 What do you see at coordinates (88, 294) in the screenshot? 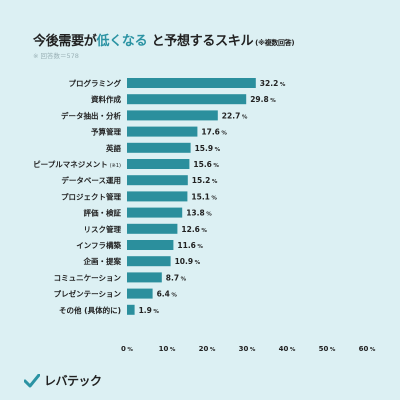
I see `category-label: プレゼンテーション` at bounding box center [88, 294].